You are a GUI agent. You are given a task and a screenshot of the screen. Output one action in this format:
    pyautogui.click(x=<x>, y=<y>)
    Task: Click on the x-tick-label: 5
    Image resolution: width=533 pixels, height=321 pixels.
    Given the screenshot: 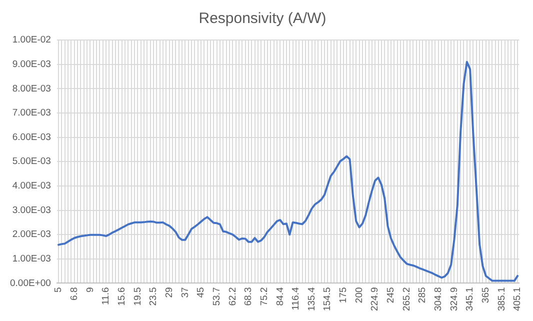 What is the action you would take?
    pyautogui.click(x=58, y=290)
    